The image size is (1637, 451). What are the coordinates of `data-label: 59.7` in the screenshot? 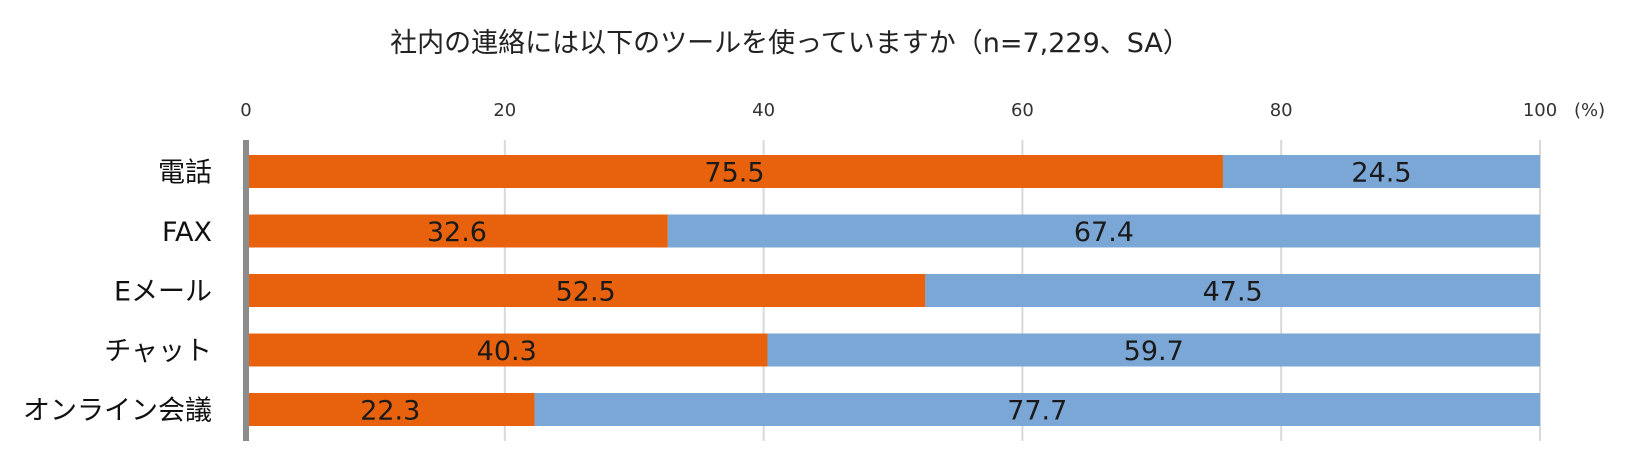 It's located at (1154, 351).